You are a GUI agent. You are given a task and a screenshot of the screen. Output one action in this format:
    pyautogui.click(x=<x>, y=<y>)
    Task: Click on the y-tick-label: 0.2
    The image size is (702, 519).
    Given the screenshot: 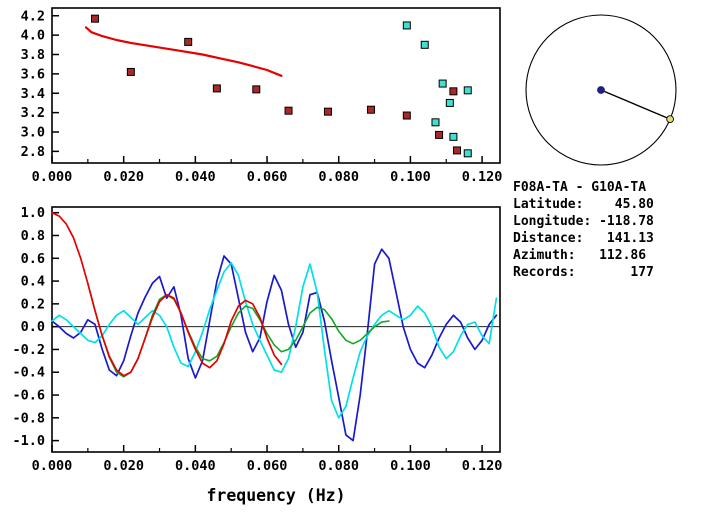 What is the action you would take?
    pyautogui.click(x=33, y=304)
    